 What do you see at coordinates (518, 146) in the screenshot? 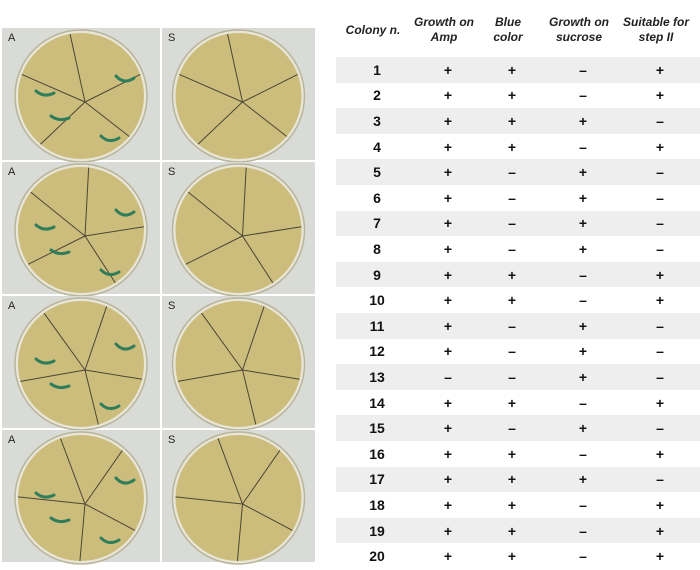
I see `table-row: 4 + + – +` at bounding box center [518, 146].